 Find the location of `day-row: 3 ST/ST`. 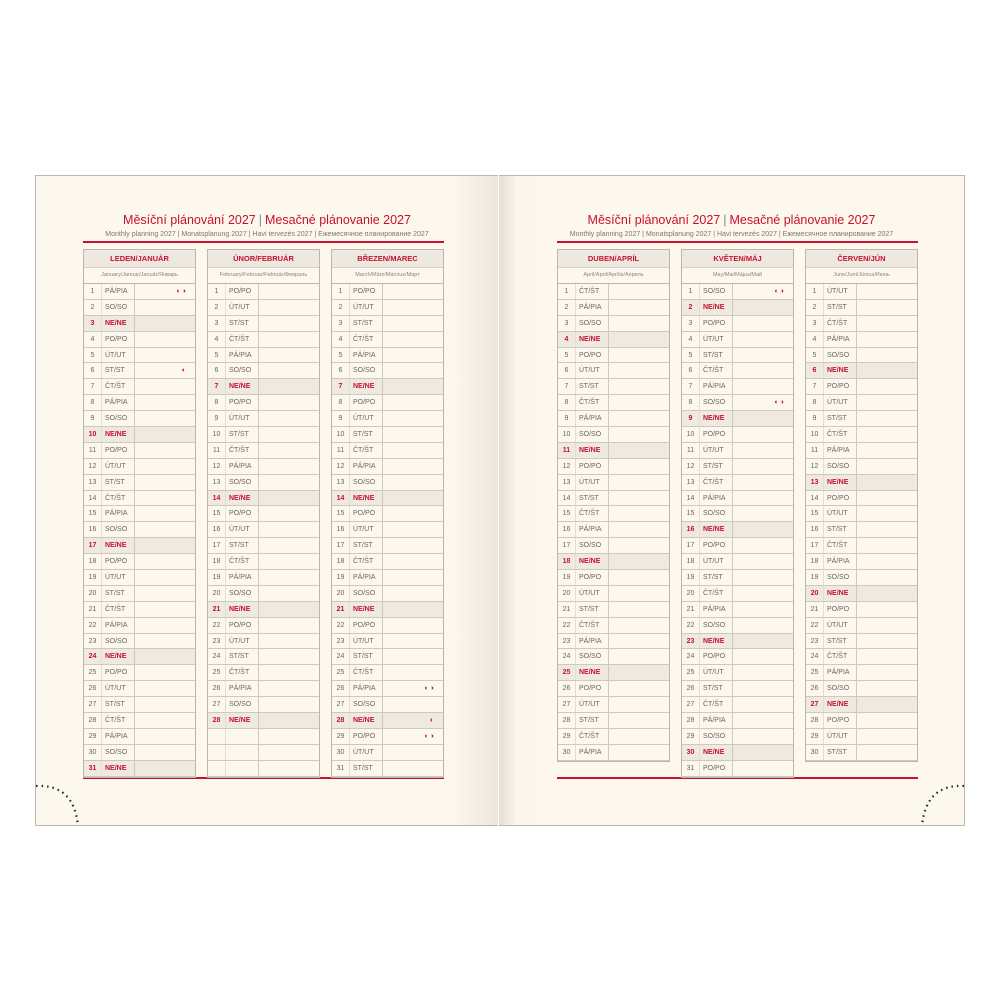

day-row: 3 ST/ST is located at coordinates (263, 323).